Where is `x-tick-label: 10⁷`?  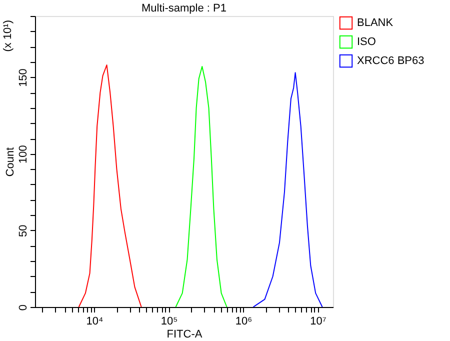 x-tick-label: 10⁷ is located at coordinates (318, 322).